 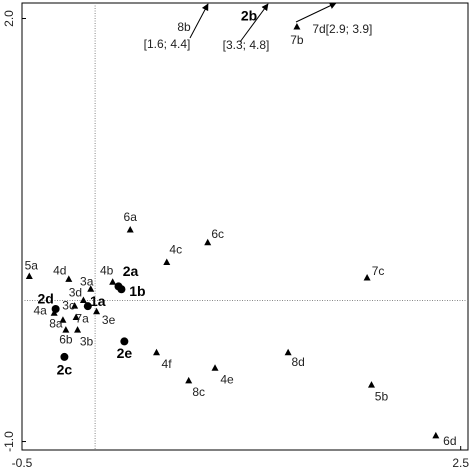 I want to click on point-label: 3a, so click(x=87, y=281).